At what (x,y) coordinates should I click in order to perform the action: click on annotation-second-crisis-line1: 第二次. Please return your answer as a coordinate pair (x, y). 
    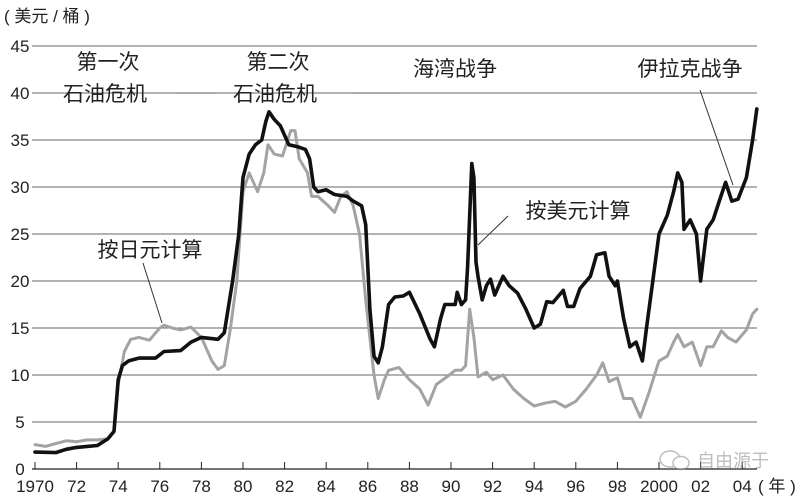
    Looking at the image, I should click on (278, 62).